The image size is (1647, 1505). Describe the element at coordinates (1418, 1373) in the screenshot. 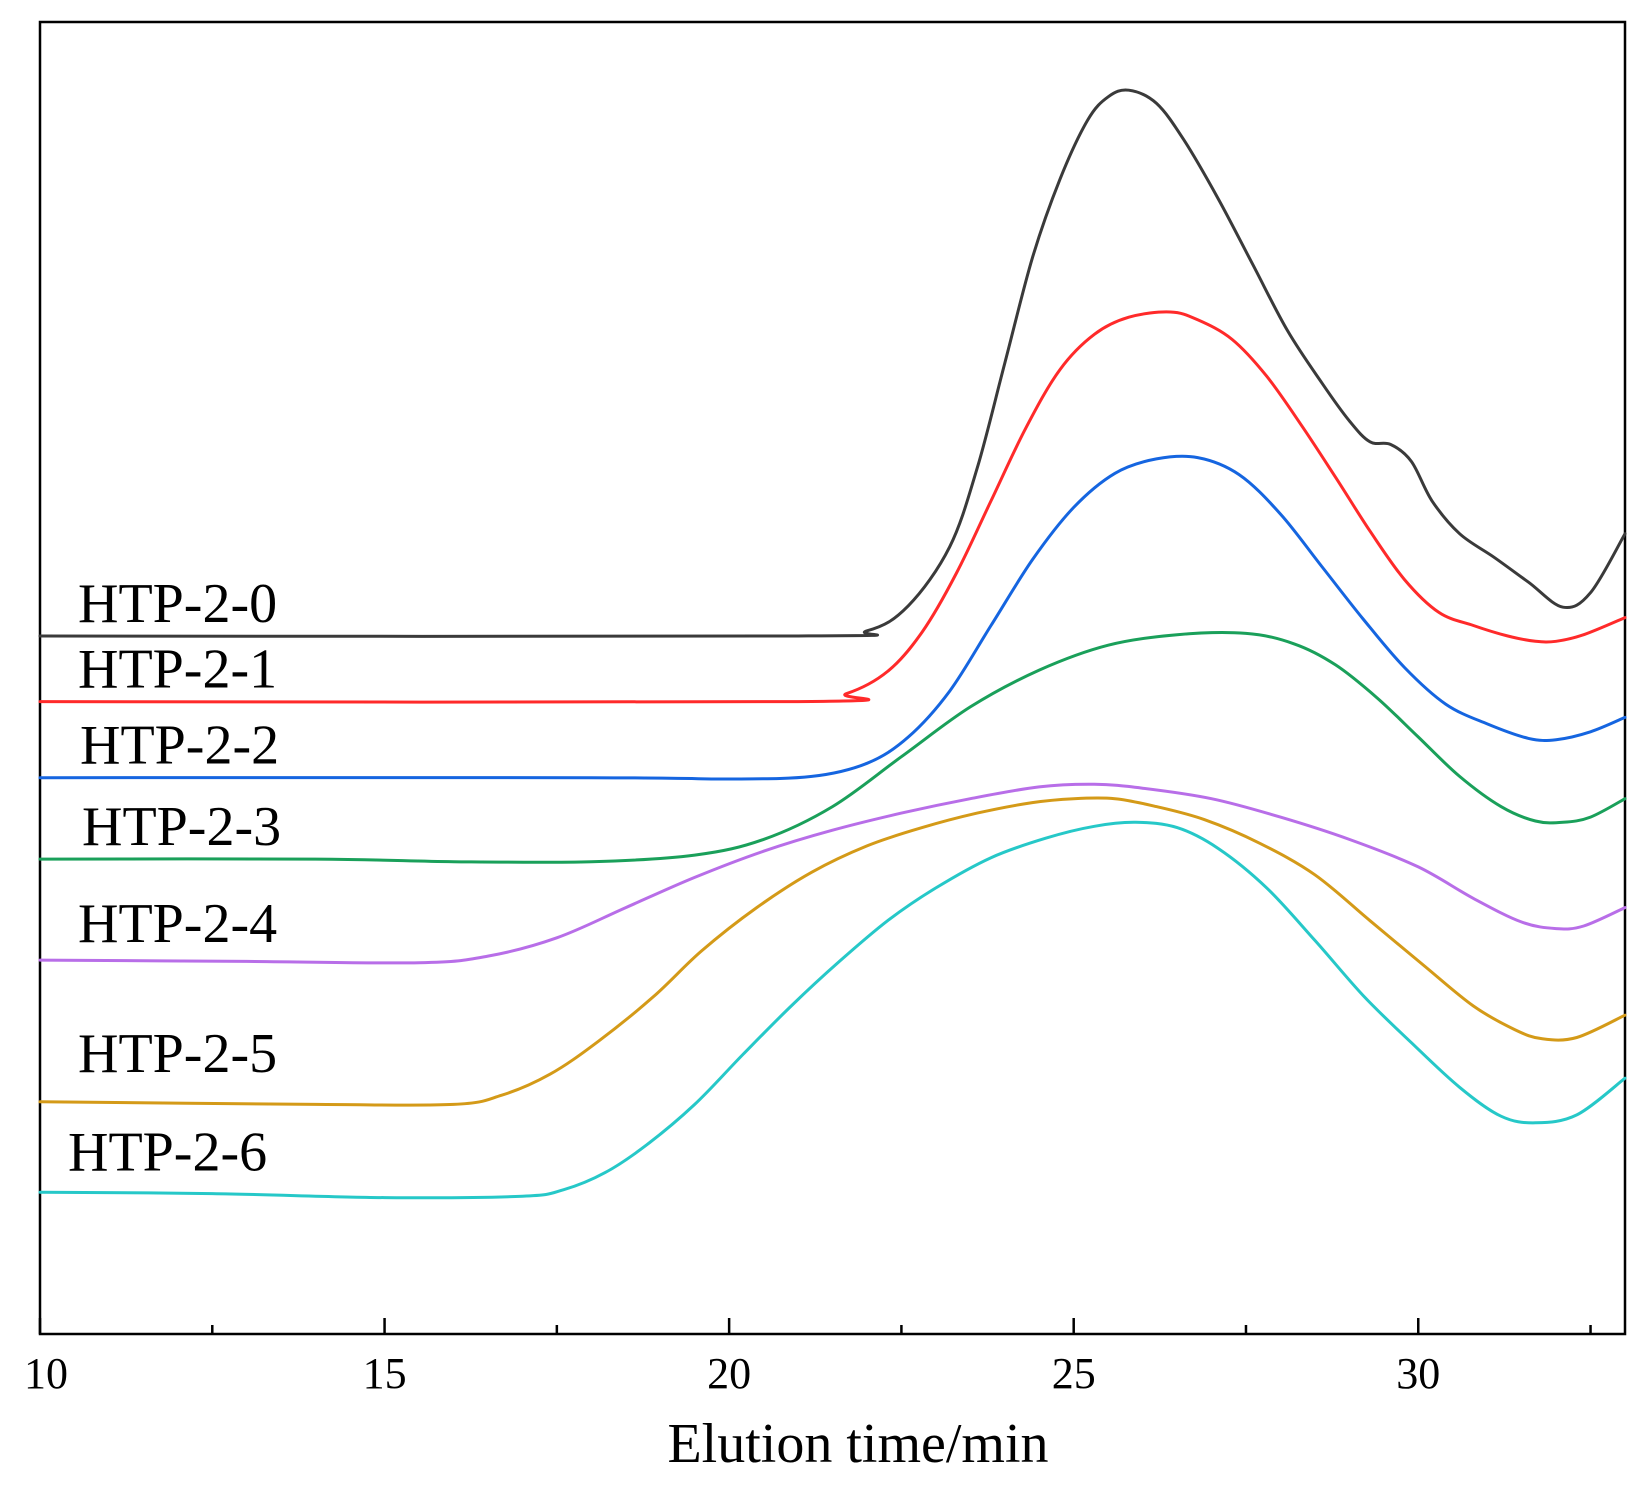

I see `x-tick-label: 30` at that location.